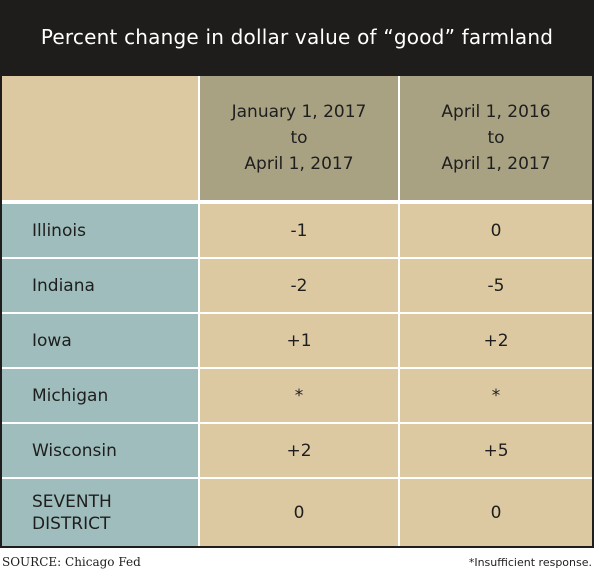  Describe the element at coordinates (496, 285) in the screenshot. I see `table-cell: -5` at that location.